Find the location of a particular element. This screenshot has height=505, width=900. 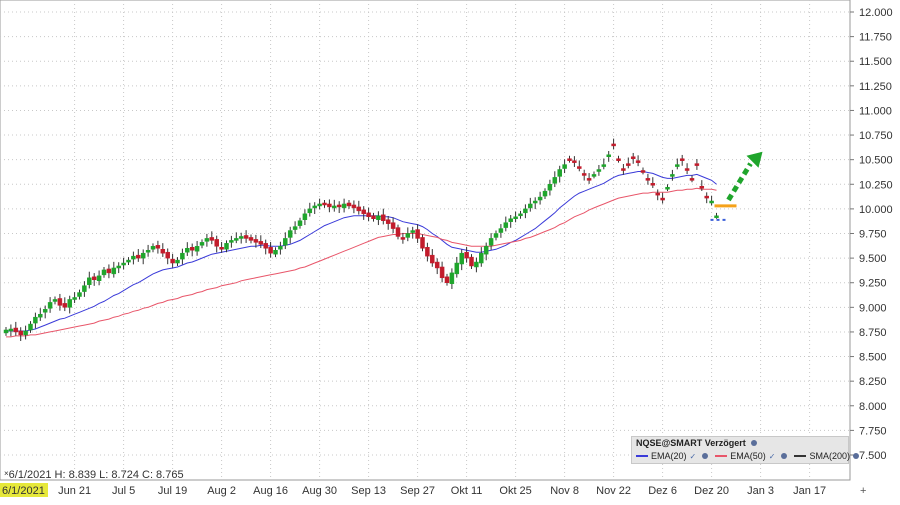

x-tick-label: Jul 19 is located at coordinates (172, 491).